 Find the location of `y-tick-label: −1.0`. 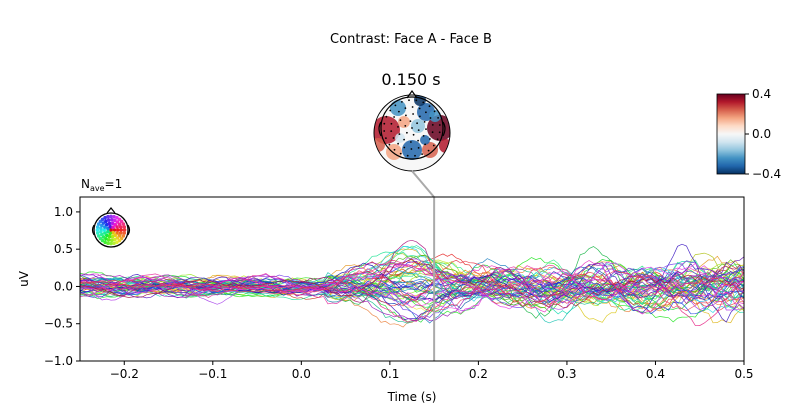

y-tick-label: −1.0 is located at coordinates (58, 361).